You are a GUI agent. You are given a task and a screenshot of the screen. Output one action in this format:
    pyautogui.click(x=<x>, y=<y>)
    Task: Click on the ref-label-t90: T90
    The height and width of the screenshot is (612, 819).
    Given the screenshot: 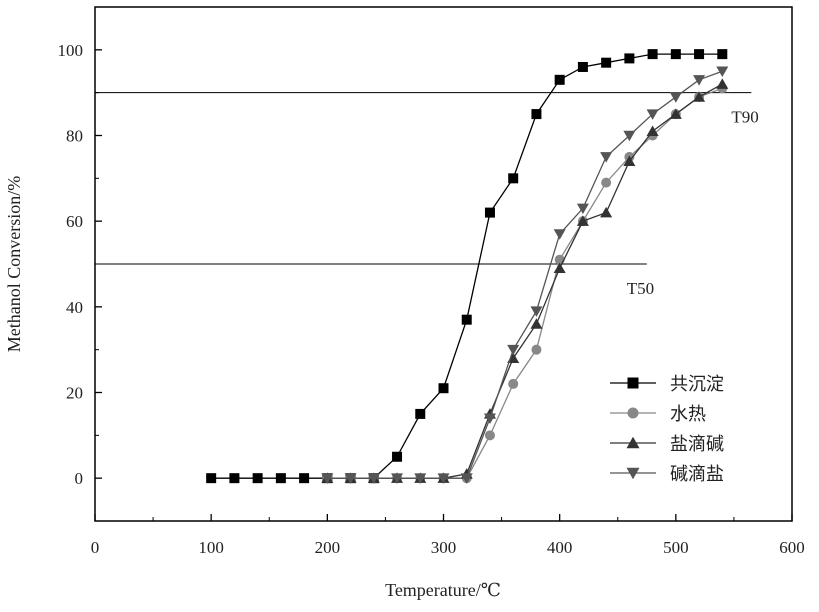 What is the action you would take?
    pyautogui.click(x=744, y=117)
    